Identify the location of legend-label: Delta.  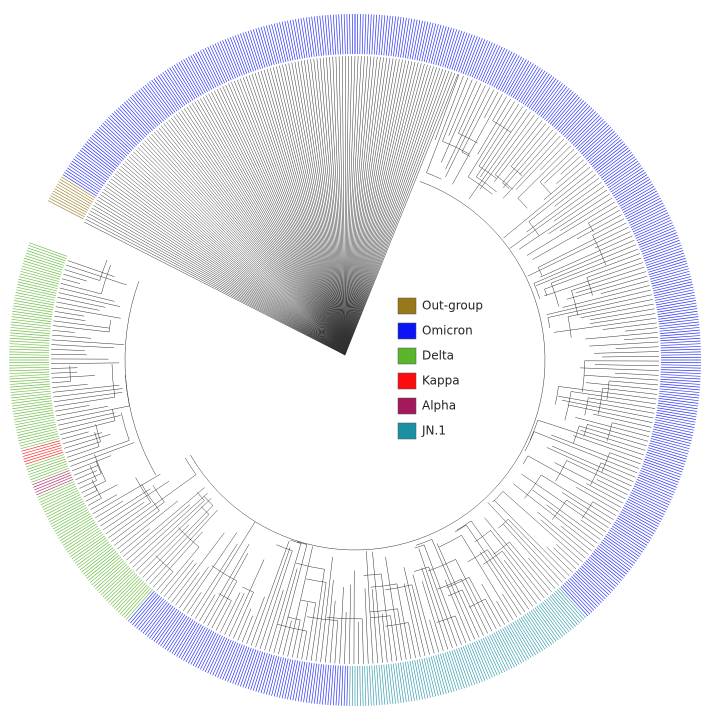
(438, 356).